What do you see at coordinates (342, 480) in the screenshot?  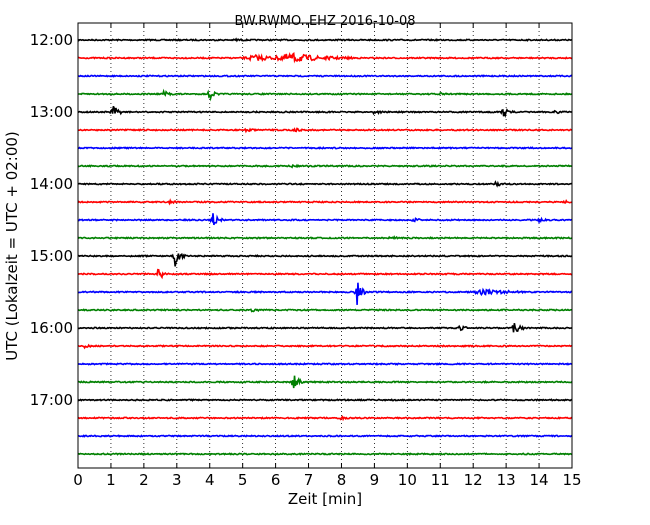 I see `x-tick-label: 8` at bounding box center [342, 480].